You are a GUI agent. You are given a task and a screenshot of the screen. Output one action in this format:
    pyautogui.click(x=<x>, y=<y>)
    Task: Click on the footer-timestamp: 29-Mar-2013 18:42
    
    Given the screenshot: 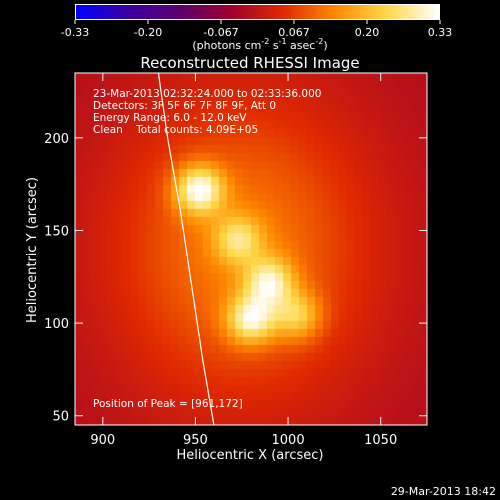 What is the action you would take?
    pyautogui.click(x=443, y=491)
    